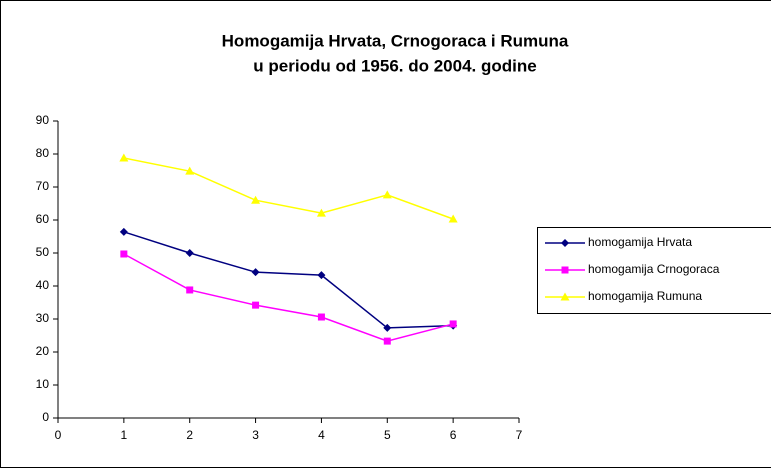  I want to click on legend-label: homogamija Hrvata, so click(640, 242).